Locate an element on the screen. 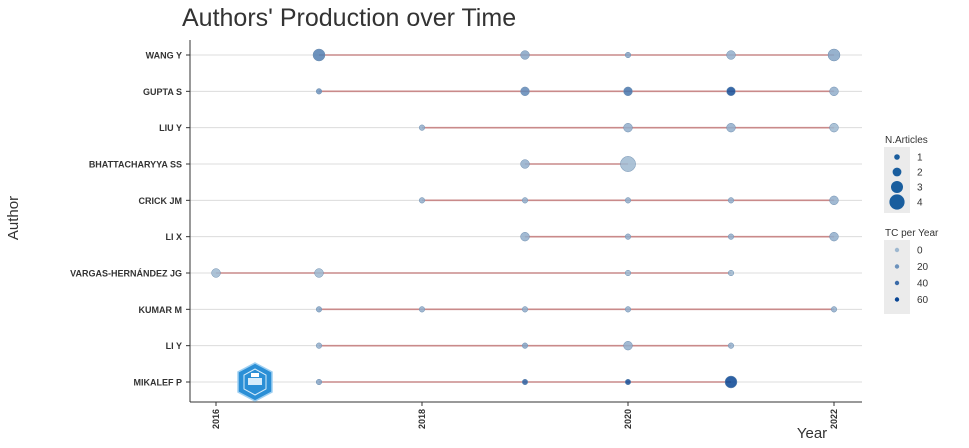 This screenshot has height=448, width=969. y-tick-label: VARGAS-HERNÁNDEZ JG is located at coordinates (126, 274).